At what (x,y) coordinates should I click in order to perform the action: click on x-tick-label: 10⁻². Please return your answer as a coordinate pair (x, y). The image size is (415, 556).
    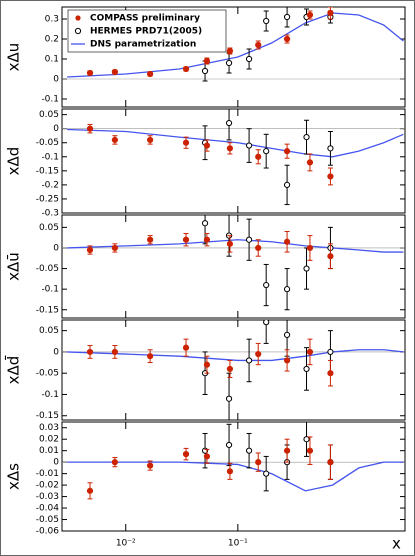
    Looking at the image, I should click on (126, 544).